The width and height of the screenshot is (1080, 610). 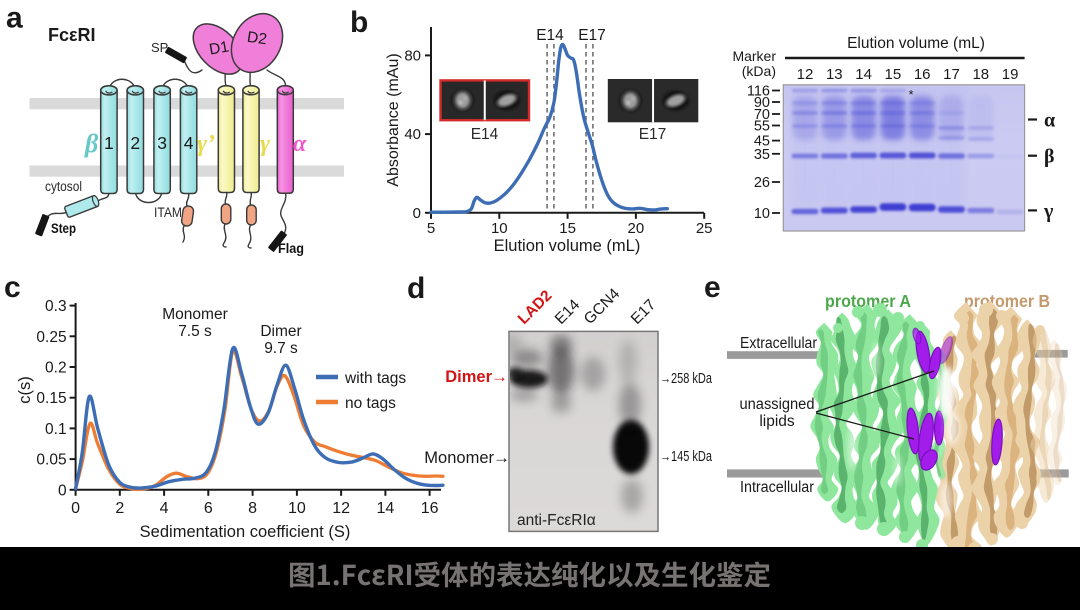 I want to click on svg-text: Marker, so click(x=754, y=56).